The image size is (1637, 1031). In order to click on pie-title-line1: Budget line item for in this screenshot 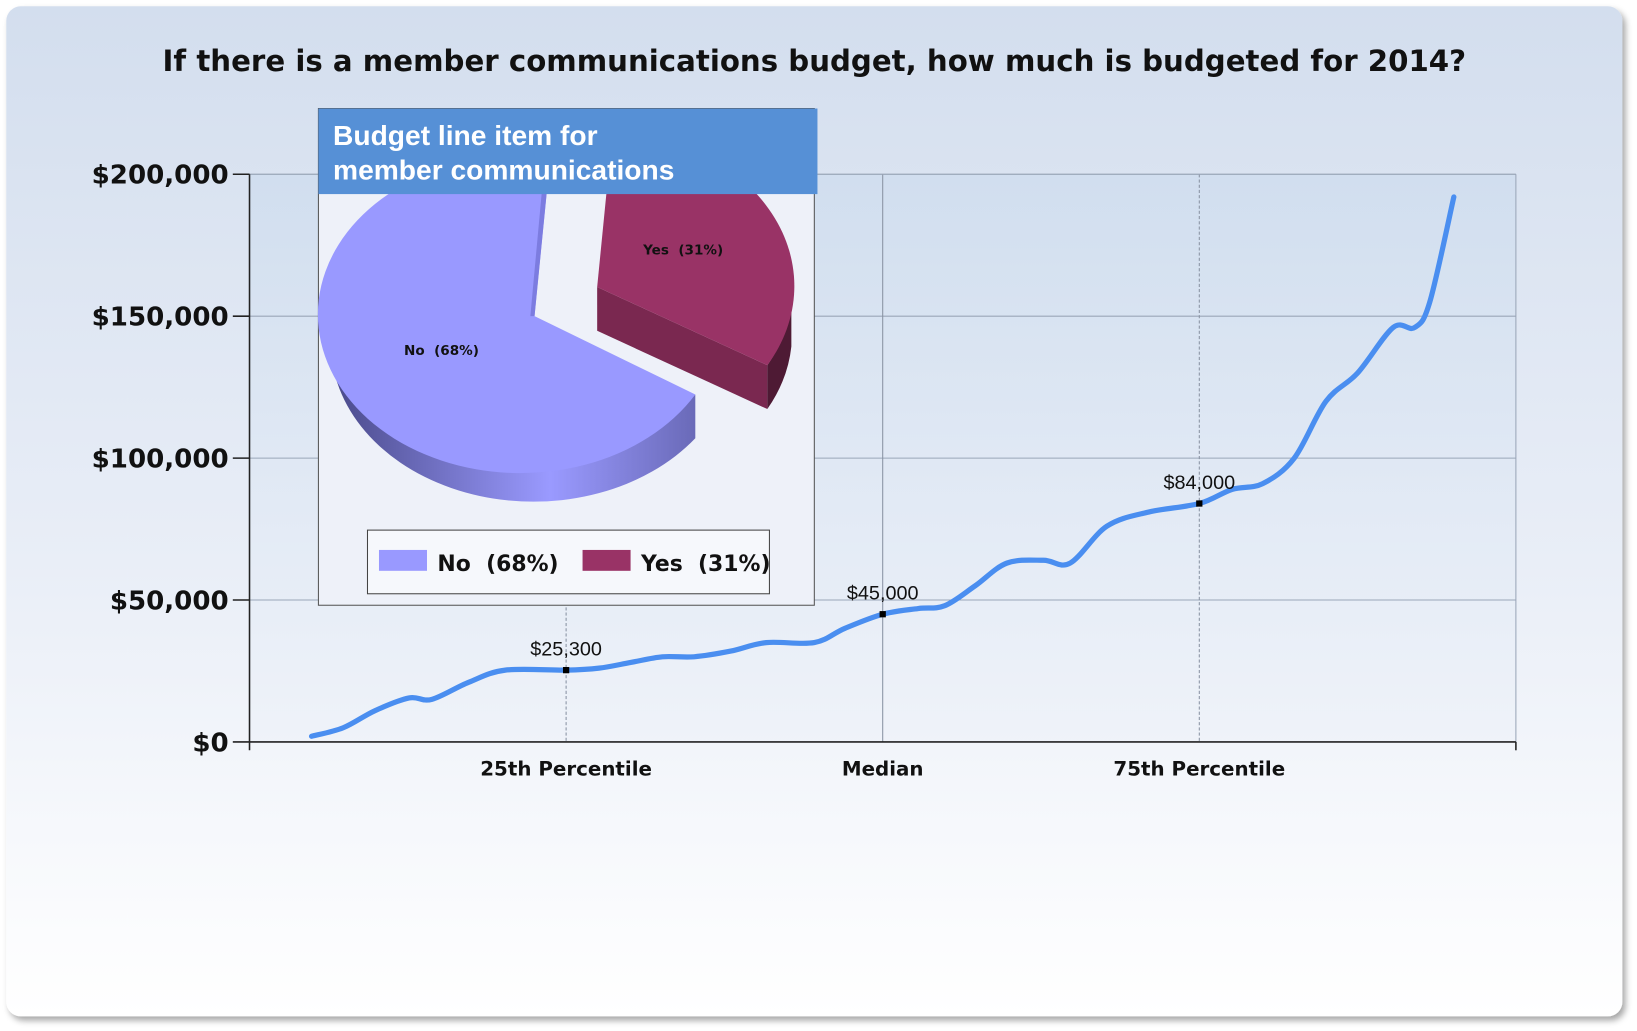, I will do `click(465, 135)`.